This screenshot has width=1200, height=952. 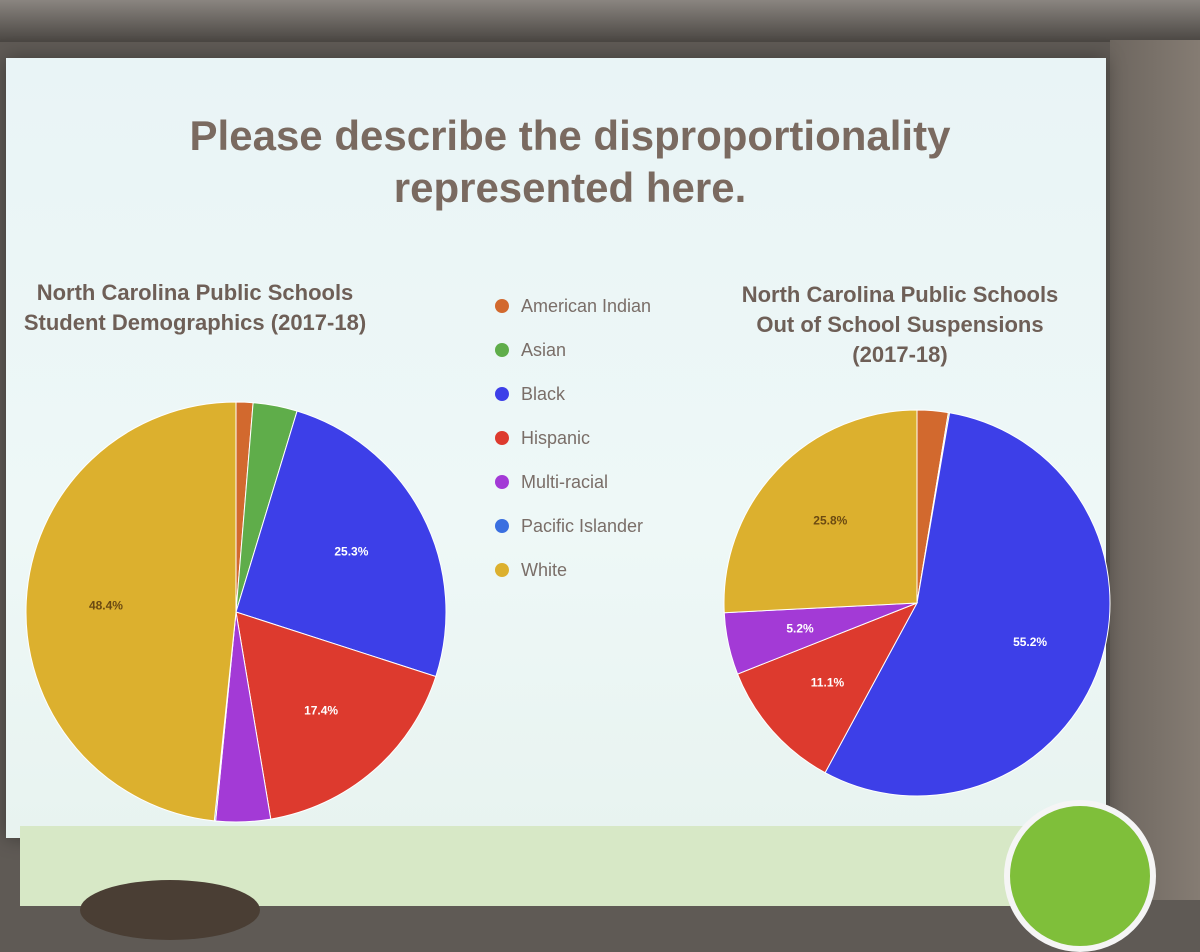 I want to click on legend-item: Multi-racial, so click(x=610, y=482).